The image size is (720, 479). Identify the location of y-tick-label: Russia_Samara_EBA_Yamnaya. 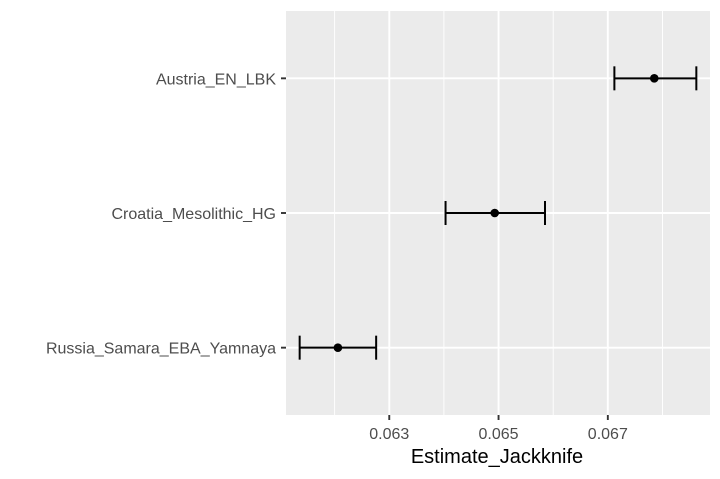
(161, 349).